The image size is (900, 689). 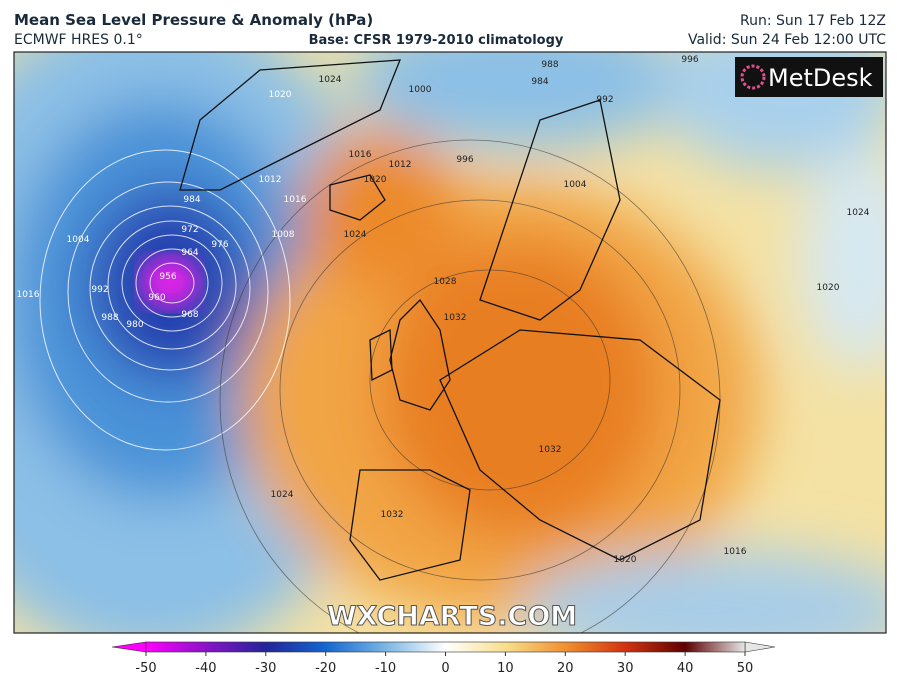 What do you see at coordinates (813, 21) in the screenshot?
I see `run: Run: Sun 17 Feb 12Z` at bounding box center [813, 21].